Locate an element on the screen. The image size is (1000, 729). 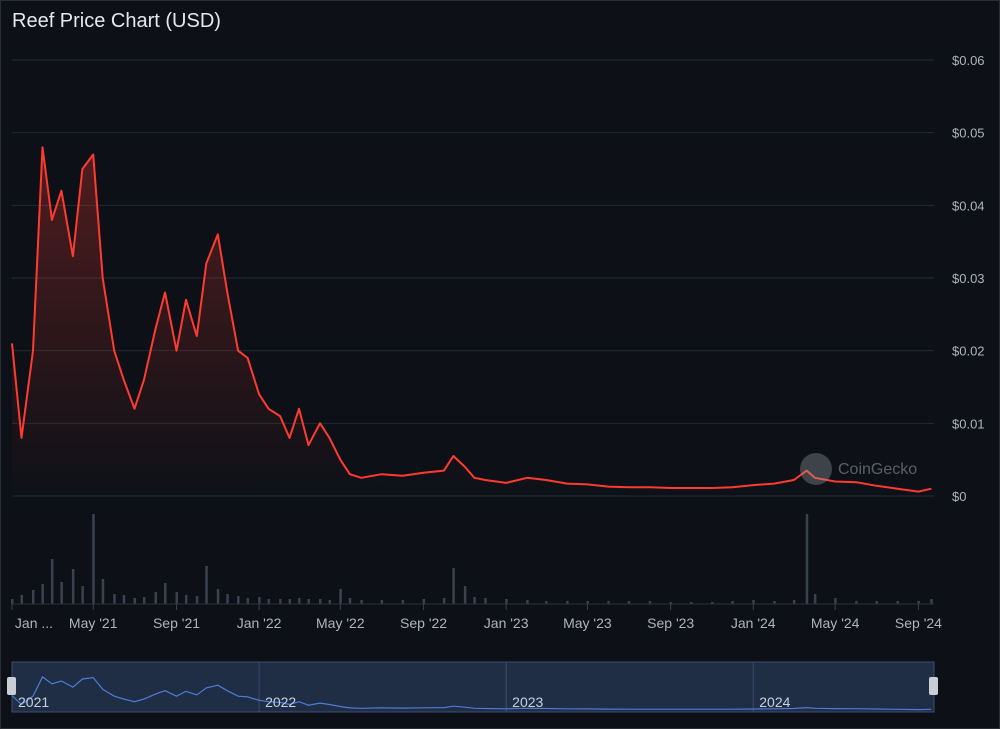
coingecko-watermark: CoinGecko is located at coordinates (858, 469).